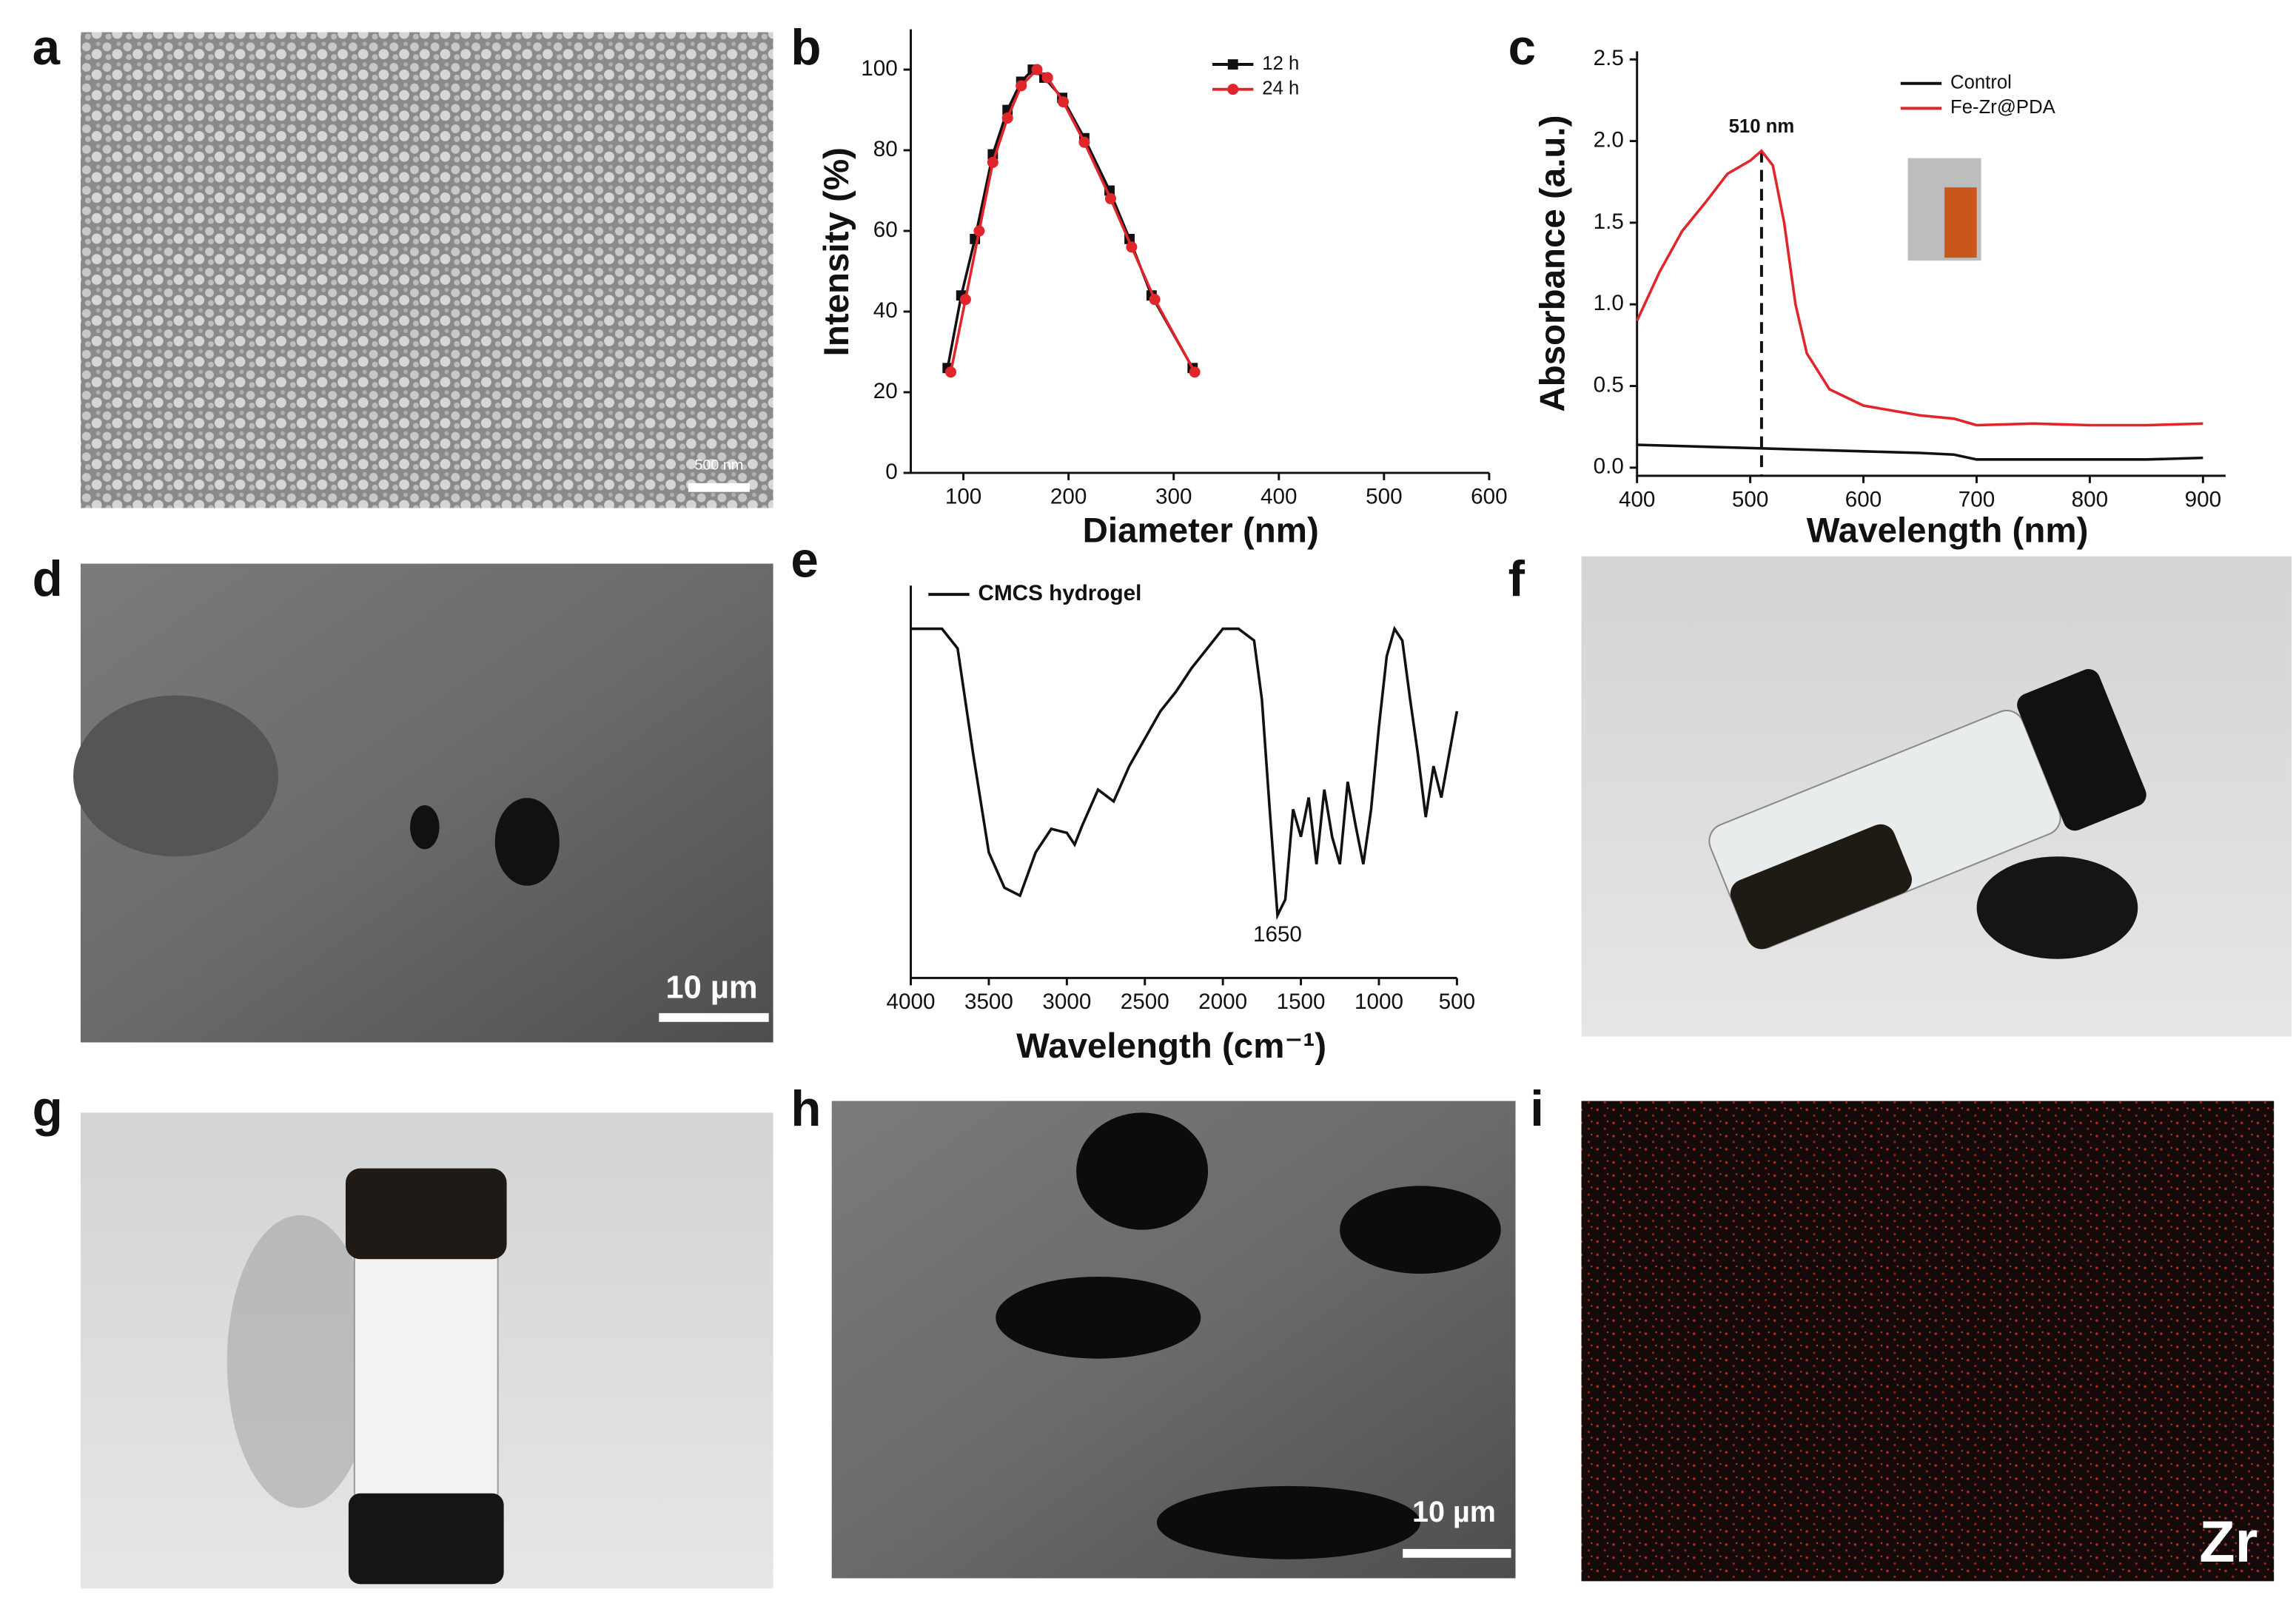 This screenshot has width=2296, height=1609. Describe the element at coordinates (1223, 1002) in the screenshot. I see `x-tick-label: 2000` at that location.